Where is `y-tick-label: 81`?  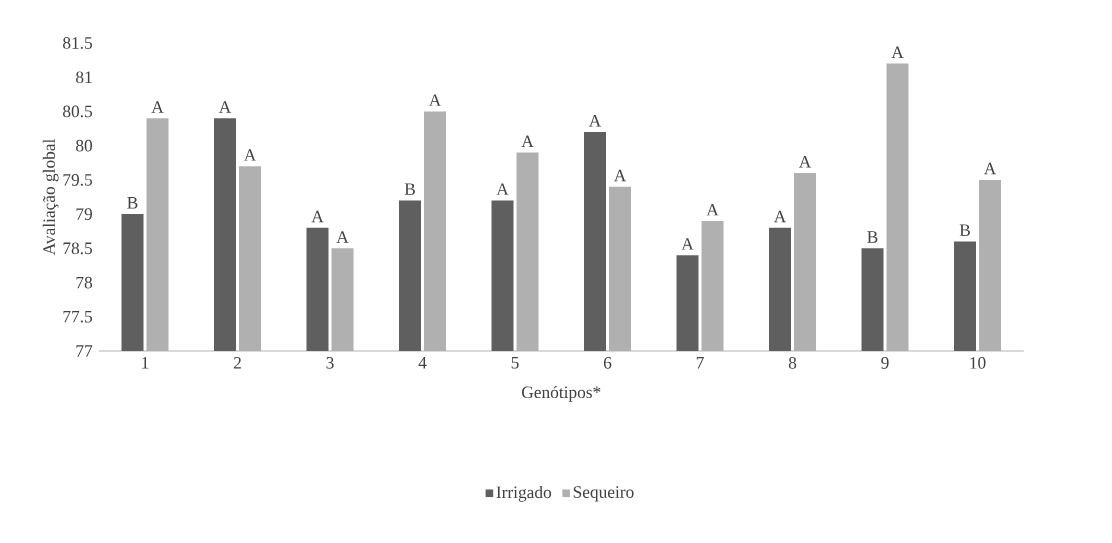 y-tick-label: 81 is located at coordinates (84, 77).